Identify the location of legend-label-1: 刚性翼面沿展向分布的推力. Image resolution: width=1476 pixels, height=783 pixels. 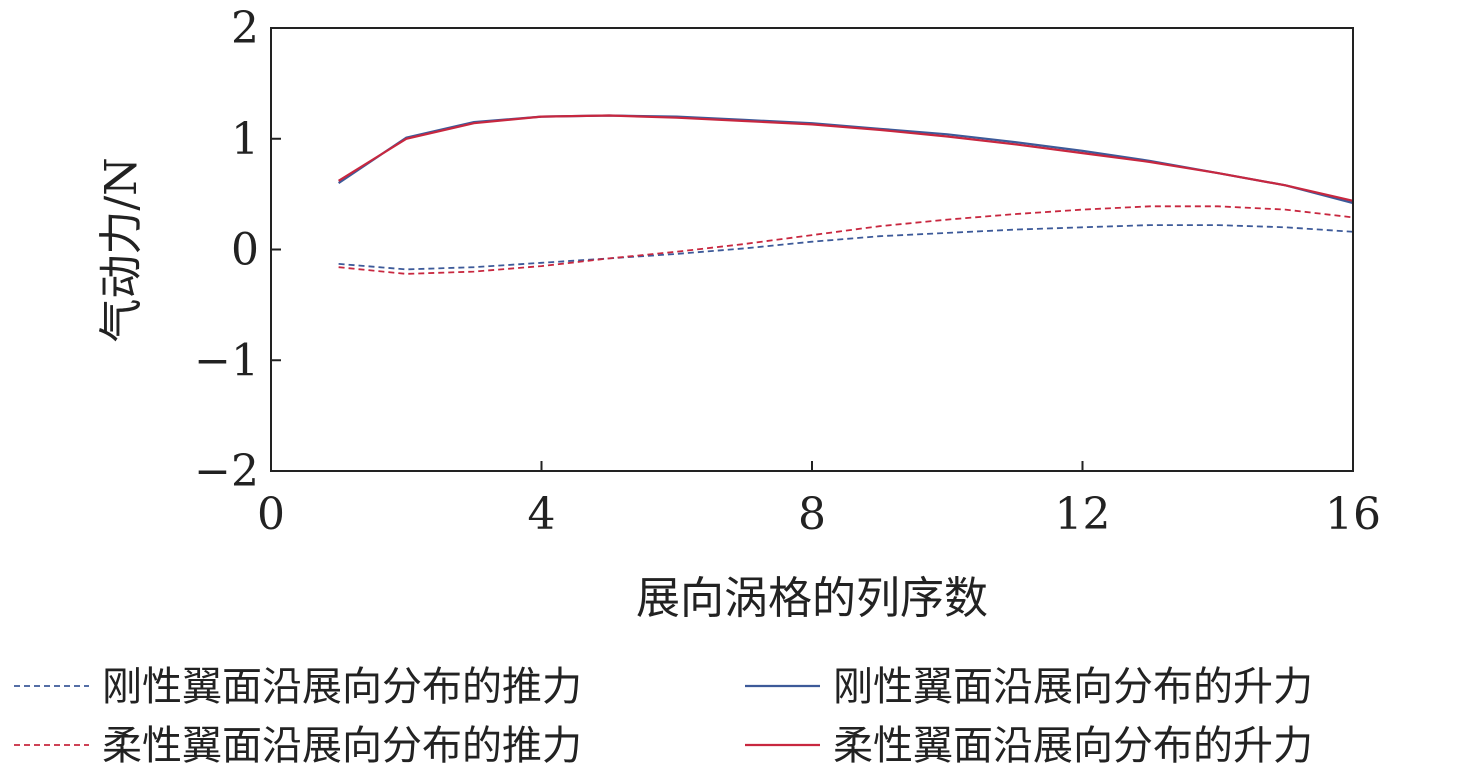
(342, 687).